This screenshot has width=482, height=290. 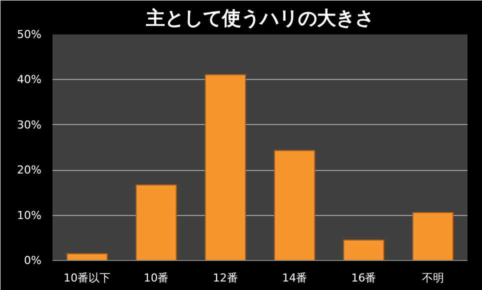 I want to click on y-tick-label: 50%, so click(x=29, y=34).